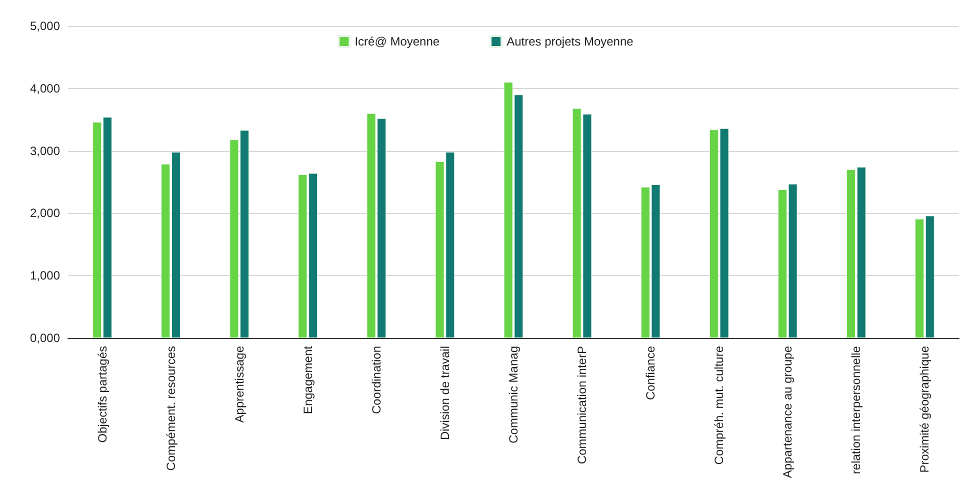  Describe the element at coordinates (239, 384) in the screenshot. I see `x-tick-label: Apprentissage` at that location.